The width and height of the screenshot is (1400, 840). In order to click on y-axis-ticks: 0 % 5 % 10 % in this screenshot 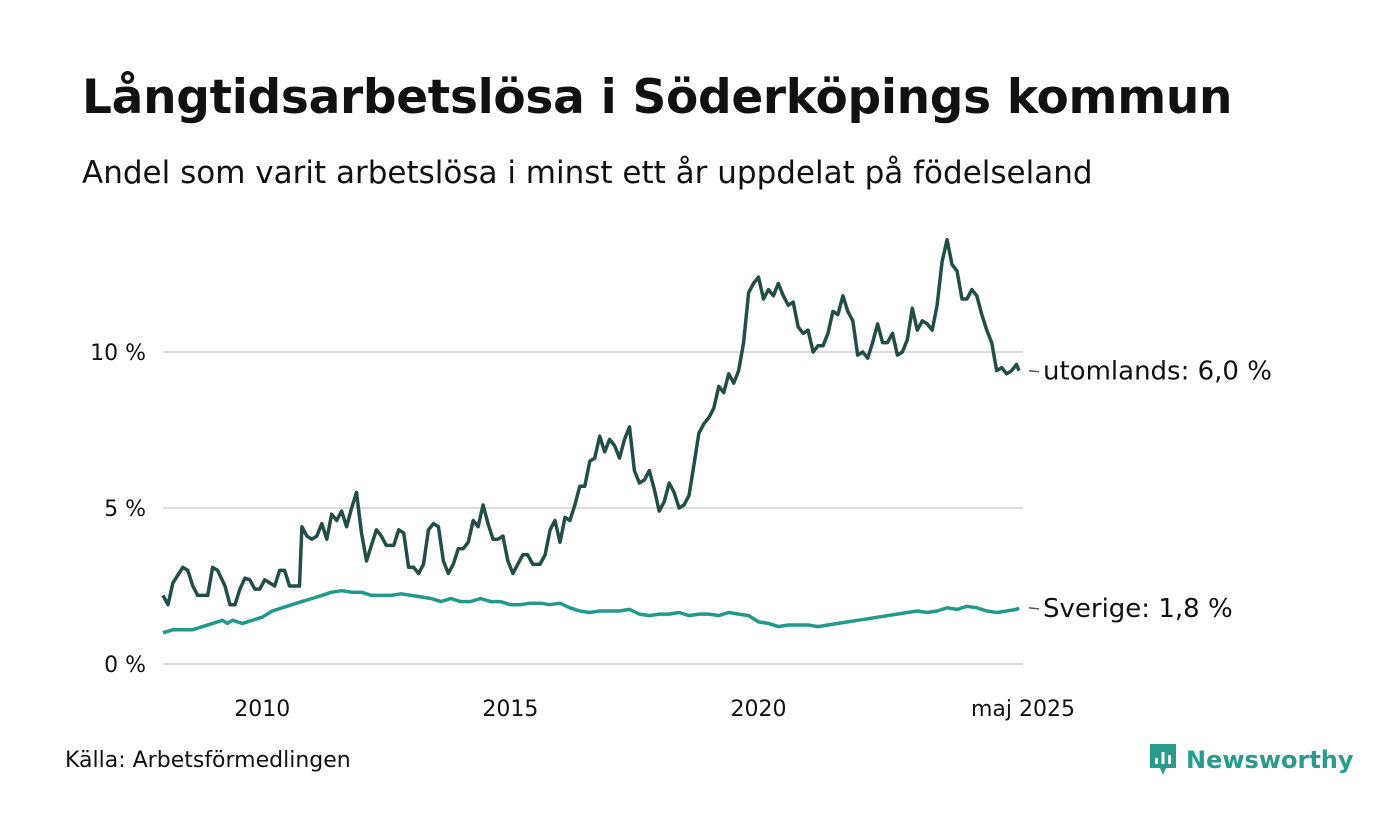, I will do `click(118, 509)`.